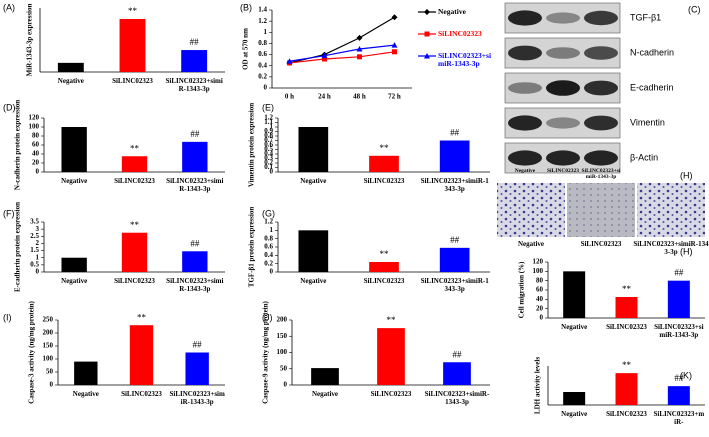 This screenshot has width=709, height=437. Describe the element at coordinates (538, 385) in the screenshot. I see `y-axis-label: LDH activity levels` at that location.